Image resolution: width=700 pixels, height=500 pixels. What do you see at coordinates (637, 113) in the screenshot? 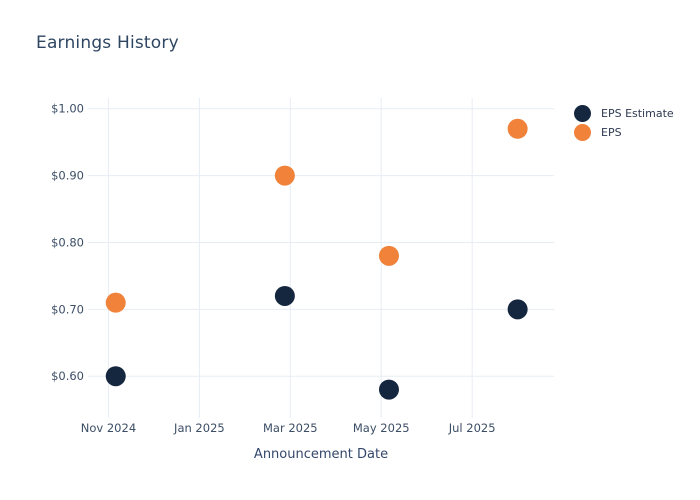
I see `legend-label-eps-estimate: EPS Estimate` at bounding box center [637, 113].